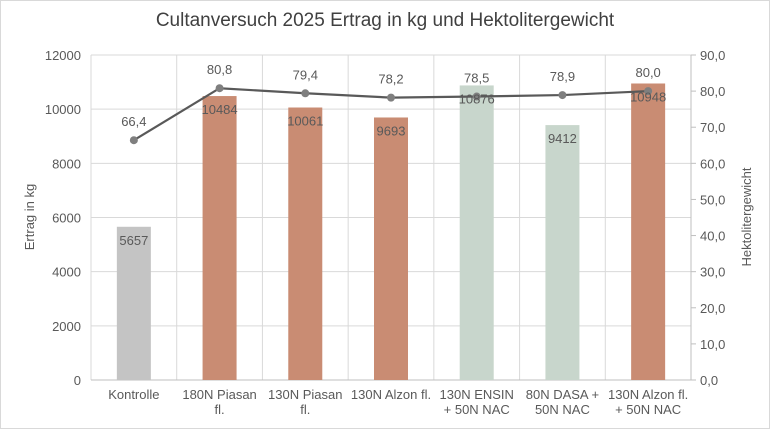 The width and height of the screenshot is (770, 429). I want to click on bar-data-label: 10876, so click(477, 98).